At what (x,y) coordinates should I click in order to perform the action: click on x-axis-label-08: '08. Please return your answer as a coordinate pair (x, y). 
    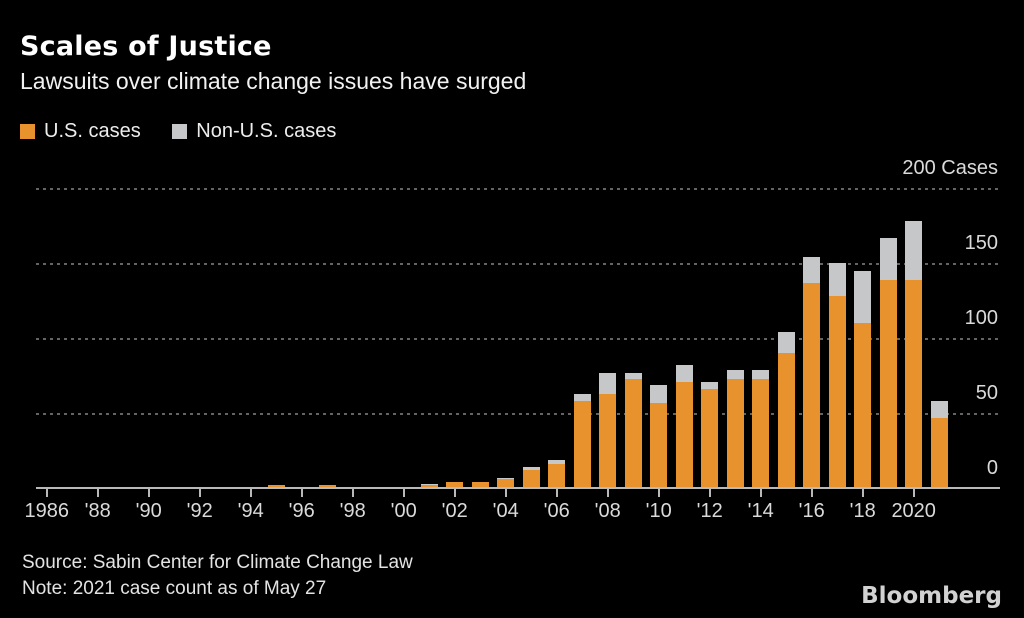
    Looking at the image, I should click on (607, 511).